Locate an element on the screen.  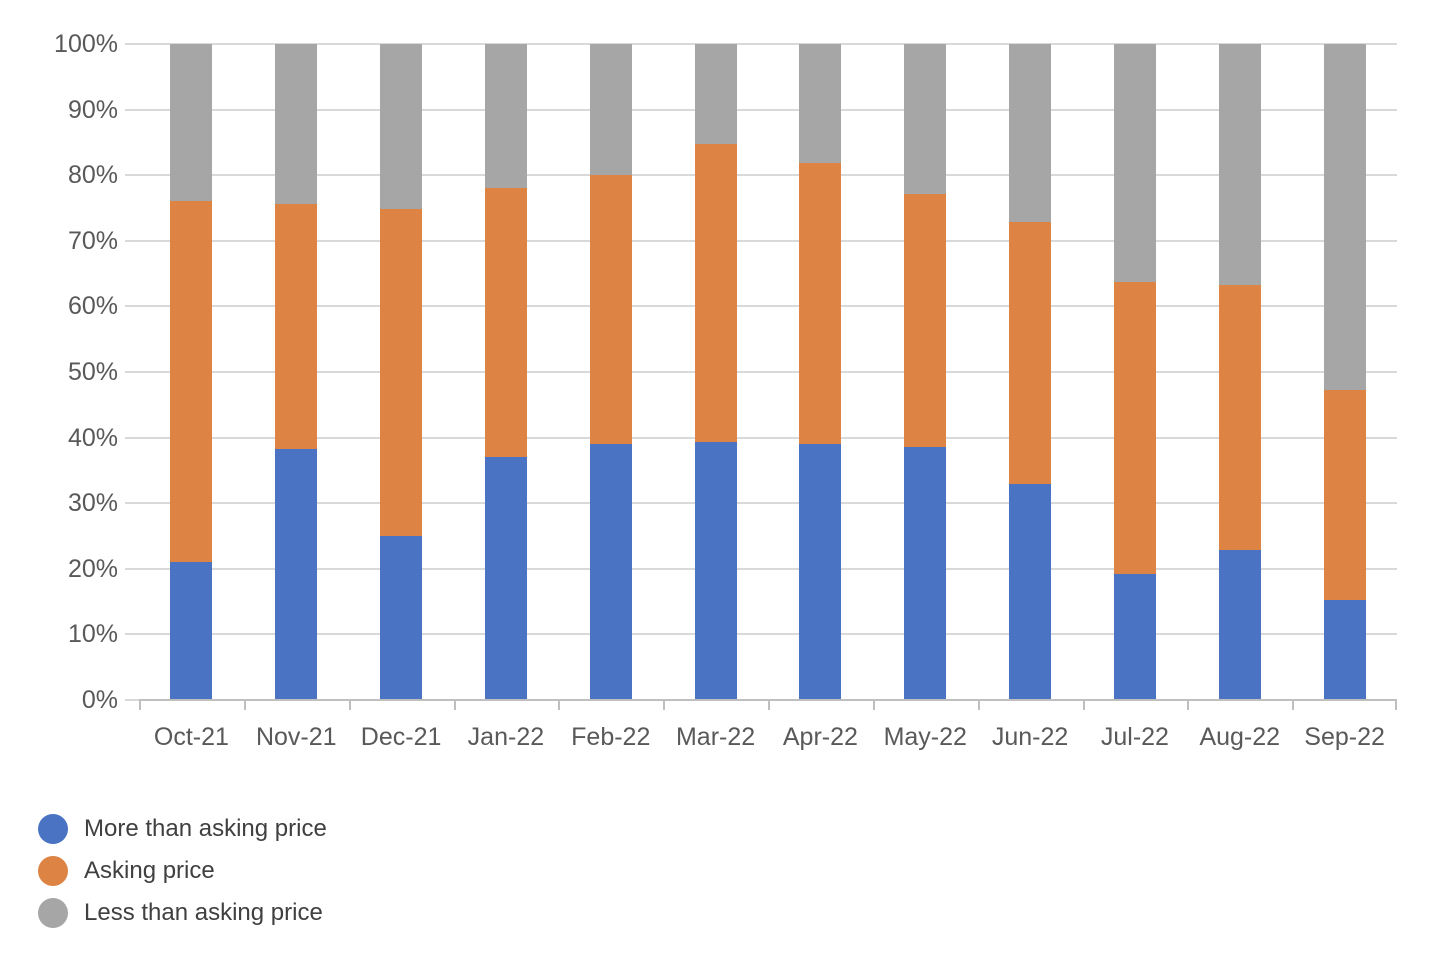
gridline-80pct is located at coordinates (768, 175).